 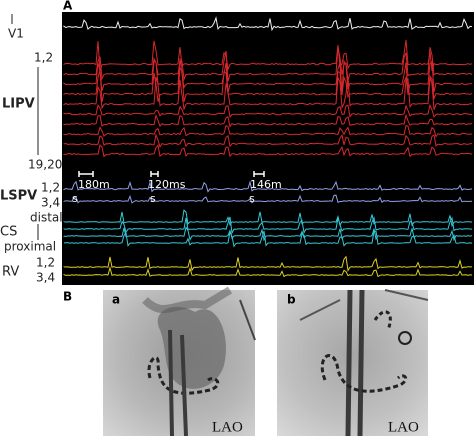 I want to click on lead-label: LIPV, so click(x=18, y=104).